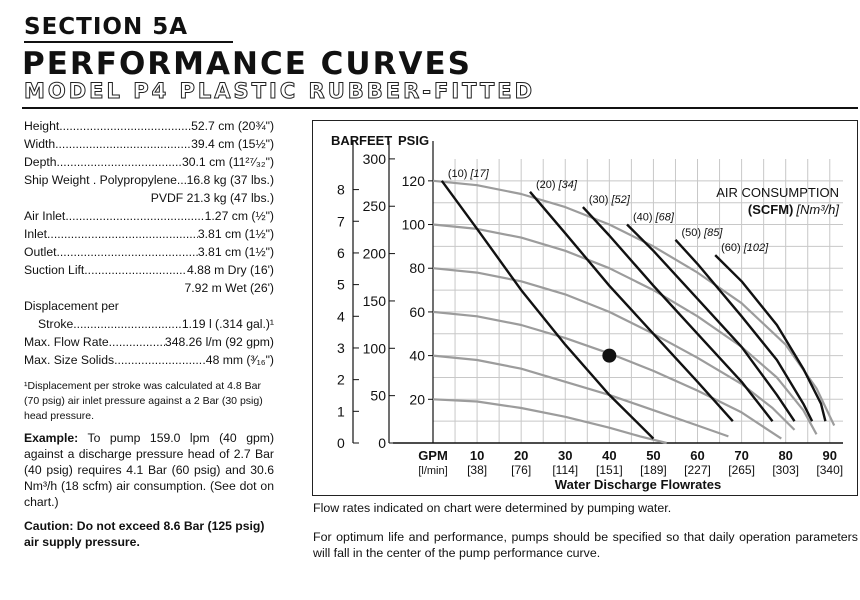 Image resolution: width=860 pixels, height=600 pixels. What do you see at coordinates (702, 233) in the screenshot?
I see `air-curve-label: (50) [85]` at bounding box center [702, 233].